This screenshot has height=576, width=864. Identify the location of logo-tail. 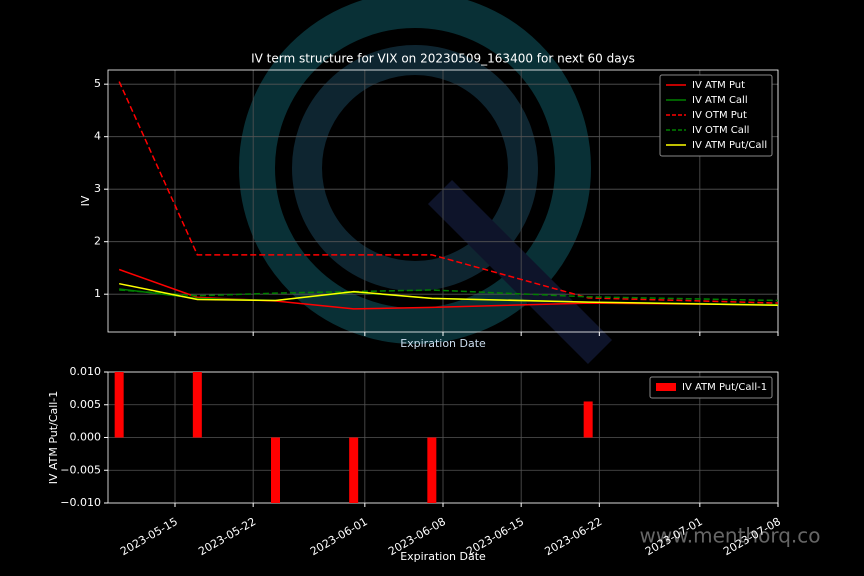
(520, 272).